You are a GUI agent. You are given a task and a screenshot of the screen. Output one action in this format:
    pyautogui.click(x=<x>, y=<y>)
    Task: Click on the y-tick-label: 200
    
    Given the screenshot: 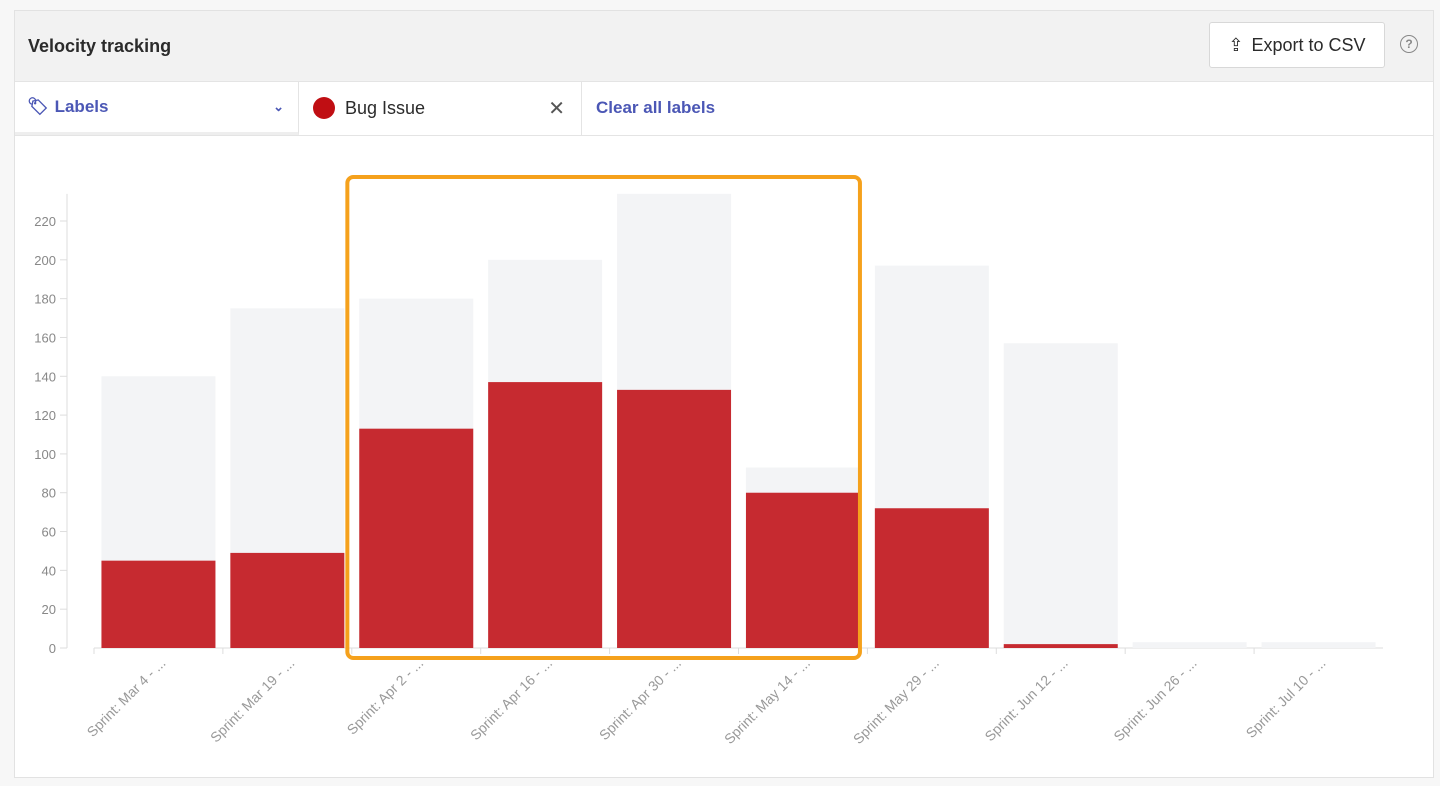 What is the action you would take?
    pyautogui.click(x=45, y=260)
    